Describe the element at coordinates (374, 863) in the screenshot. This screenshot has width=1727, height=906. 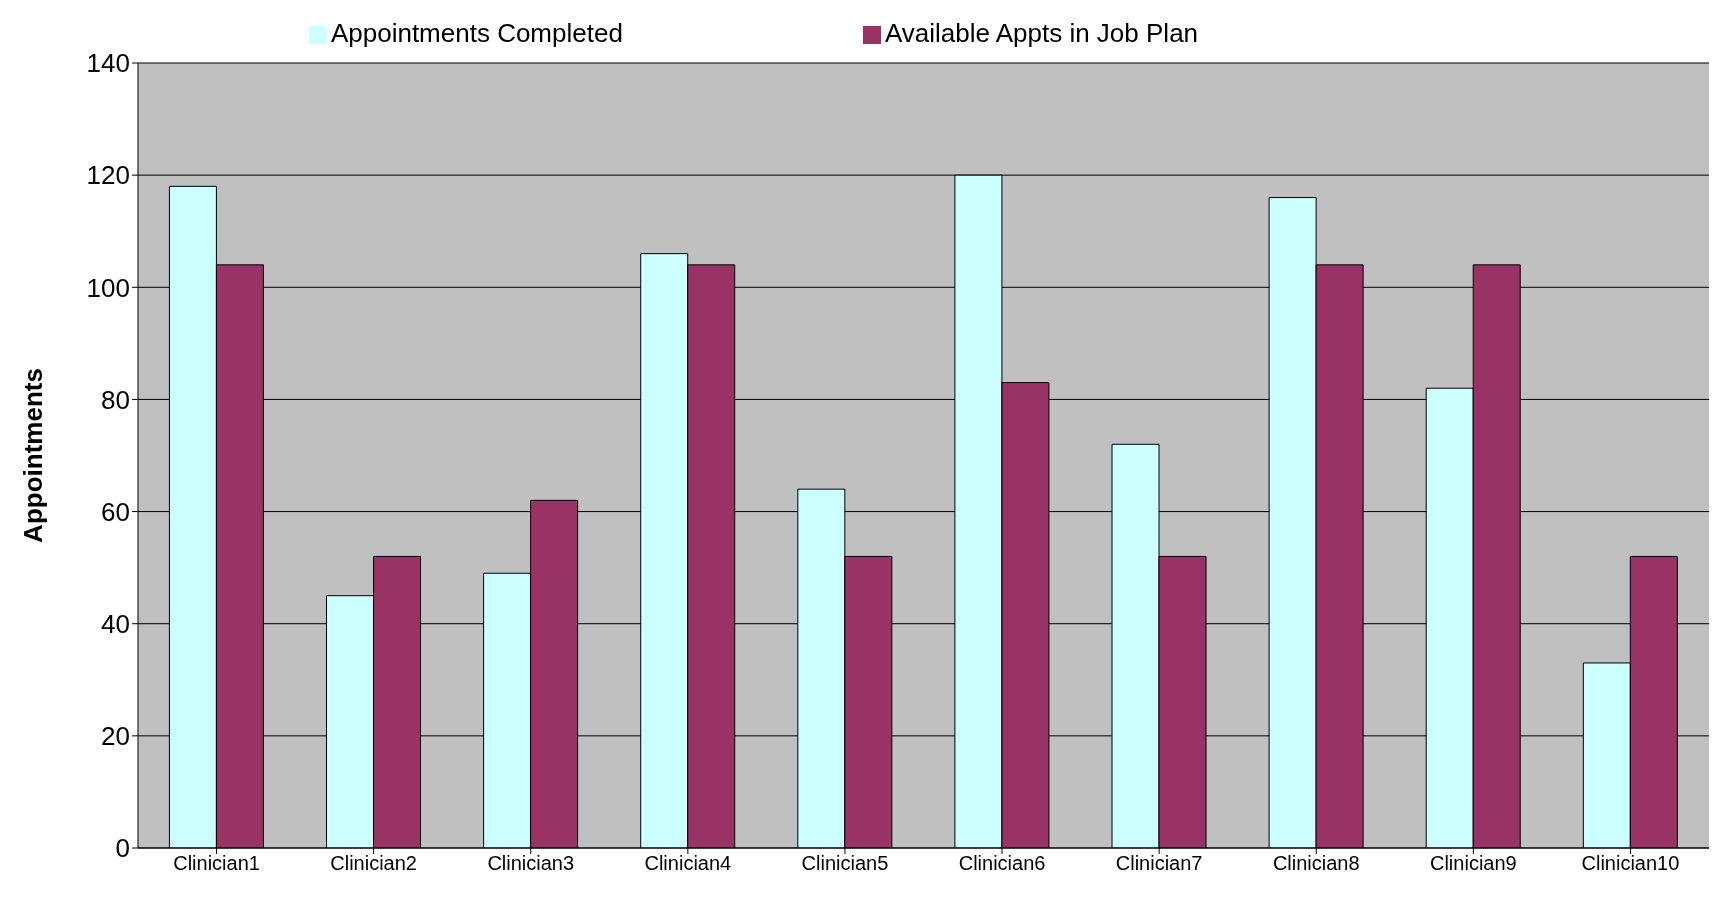
I see `x-tick-label: Clinician2` at that location.